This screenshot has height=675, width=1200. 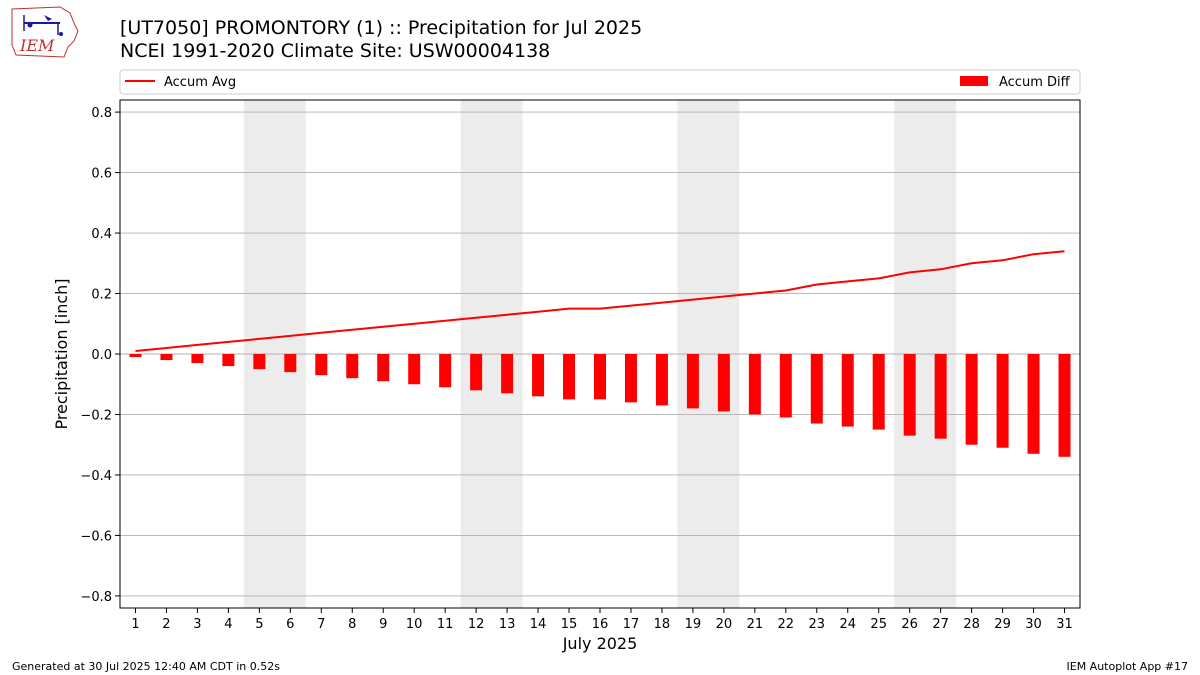 What do you see at coordinates (61, 353) in the screenshot?
I see `y-axis-label: Precipitation [inch]` at bounding box center [61, 353].